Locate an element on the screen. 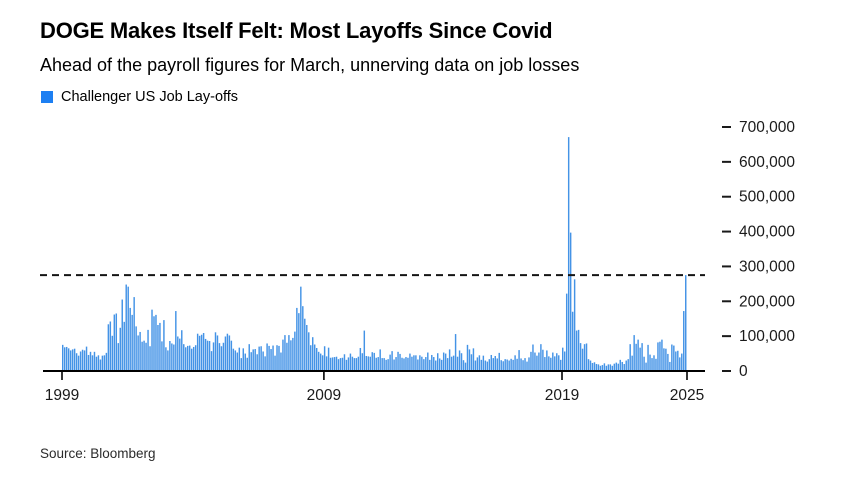 The width and height of the screenshot is (856, 487). y-tick-label: 300,000 is located at coordinates (767, 266).